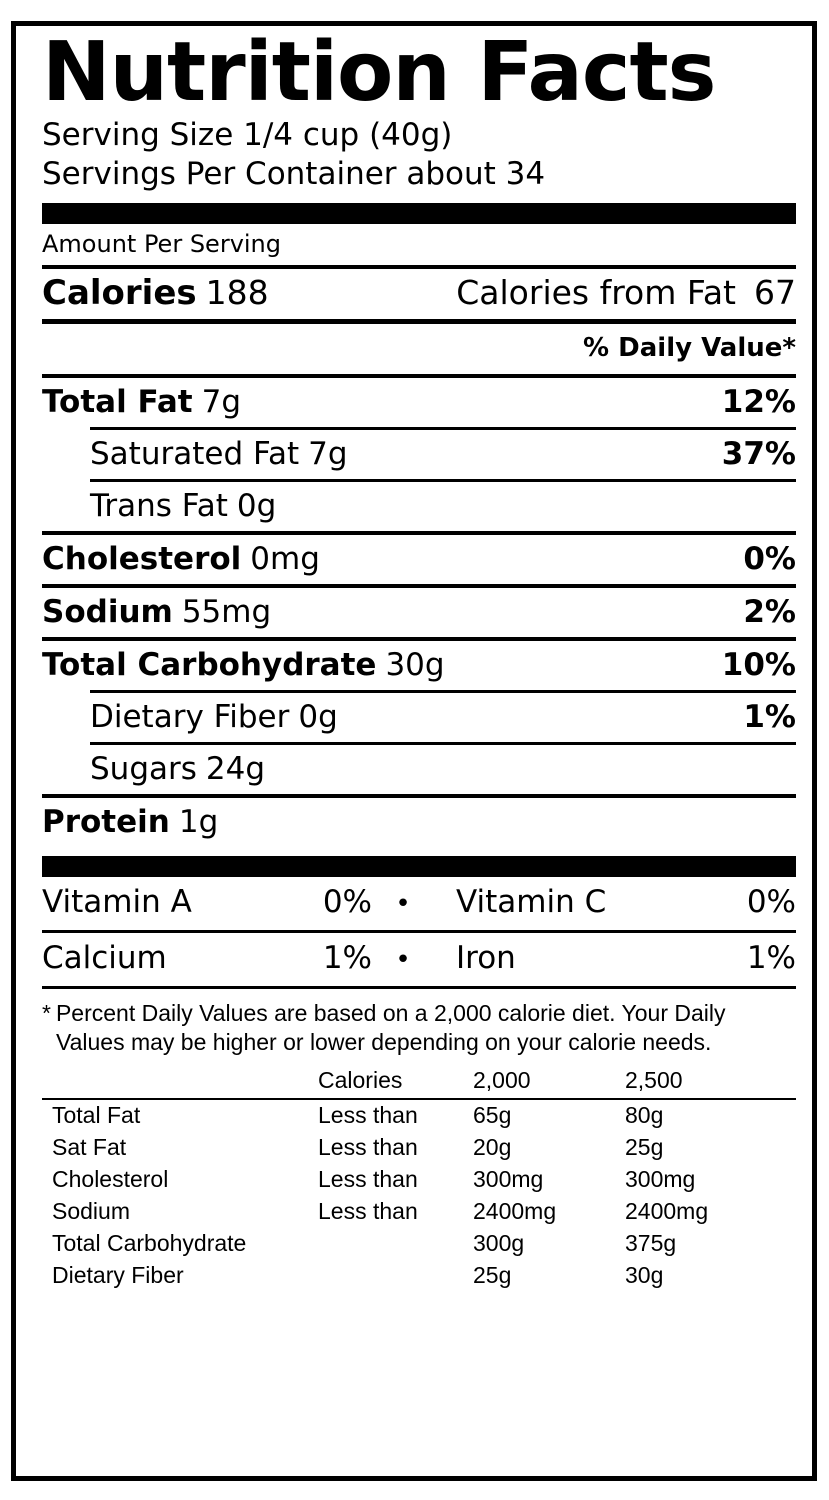 This screenshot has height=1500, width=829. Describe the element at coordinates (531, 902) in the screenshot. I see `vitamin-name: Vitamin C` at that location.